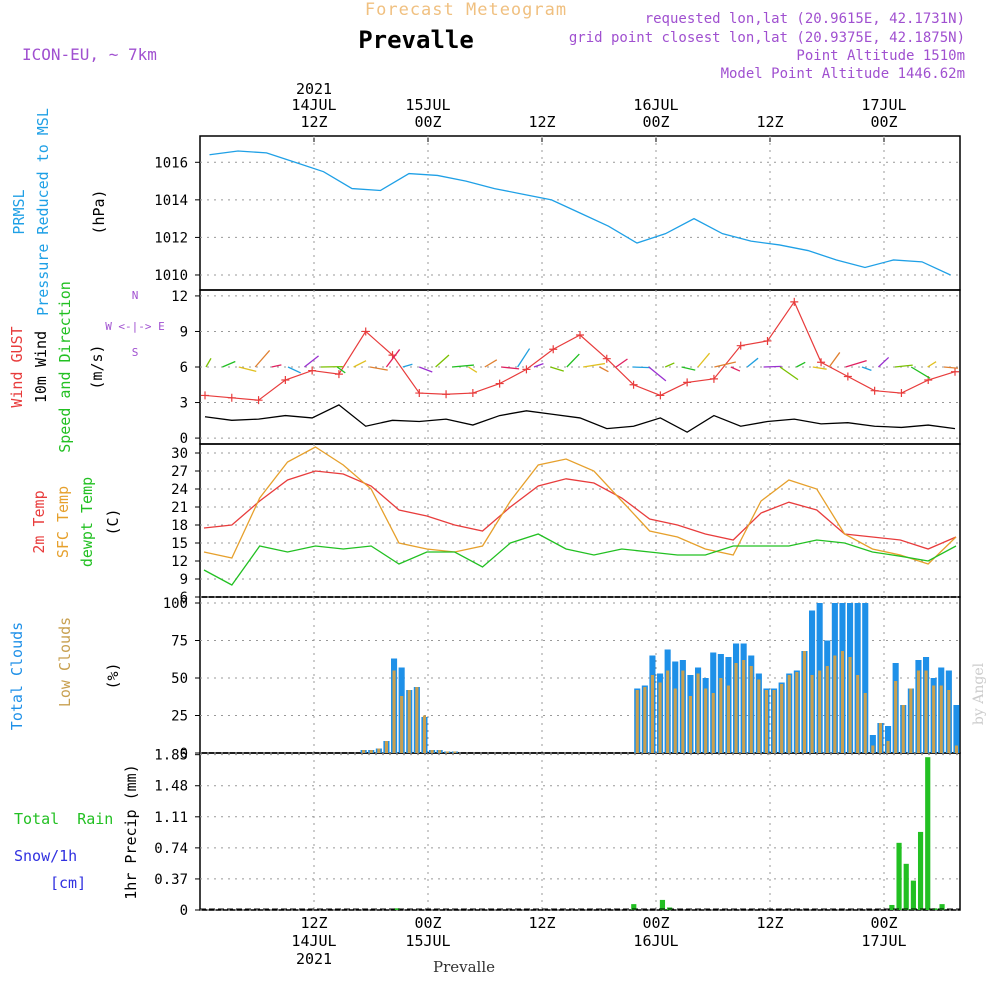 This screenshot has width=1000, height=1000. What do you see at coordinates (883, 941) in the screenshot?
I see `bottom-axis-label: 17JUL` at bounding box center [883, 941].